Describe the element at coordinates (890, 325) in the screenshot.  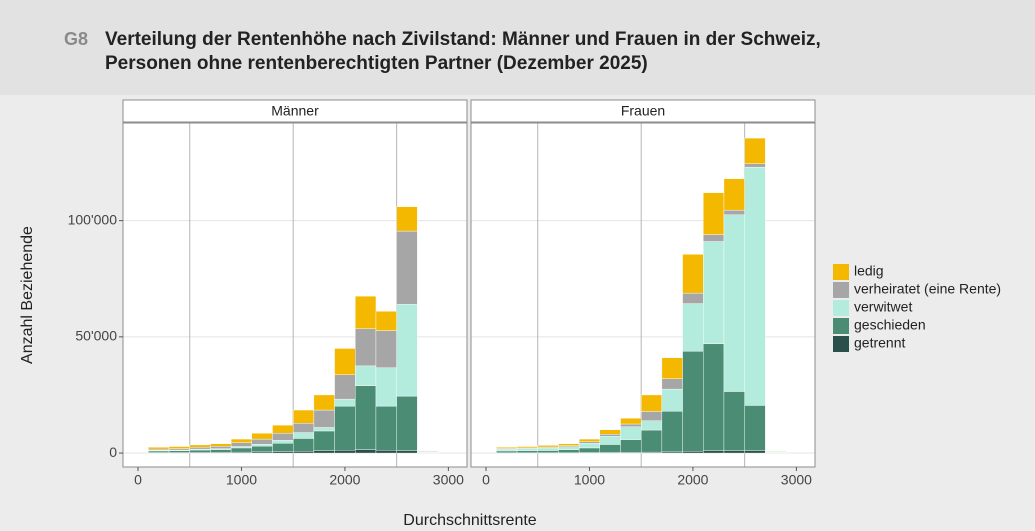
I see `legend-label: geschieden` at that location.